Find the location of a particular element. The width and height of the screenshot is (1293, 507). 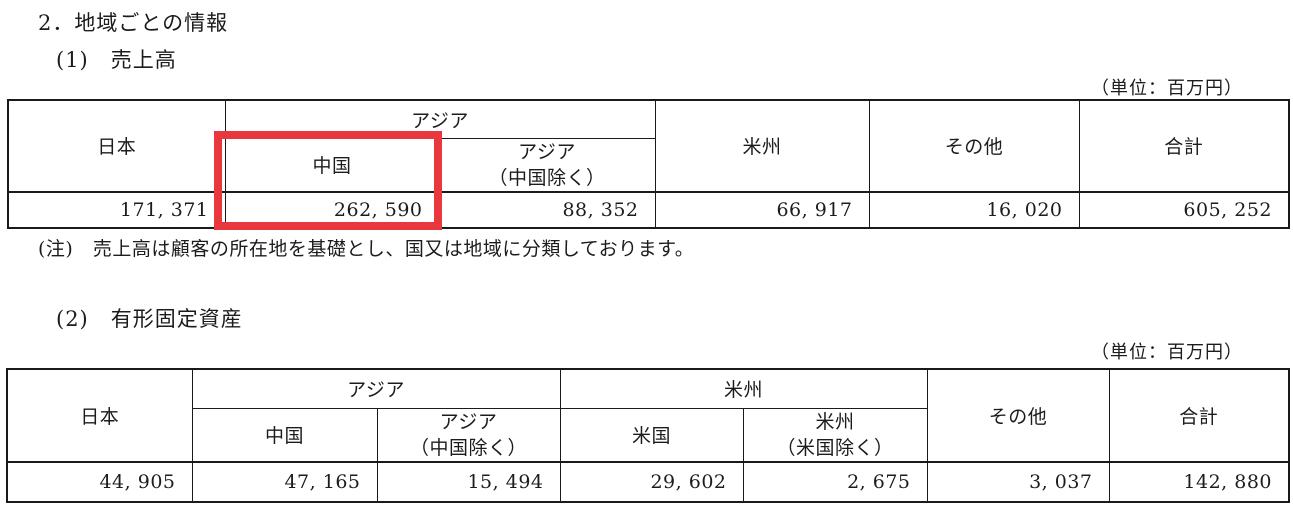

sales-header-japan: 日本 is located at coordinates (116, 145).